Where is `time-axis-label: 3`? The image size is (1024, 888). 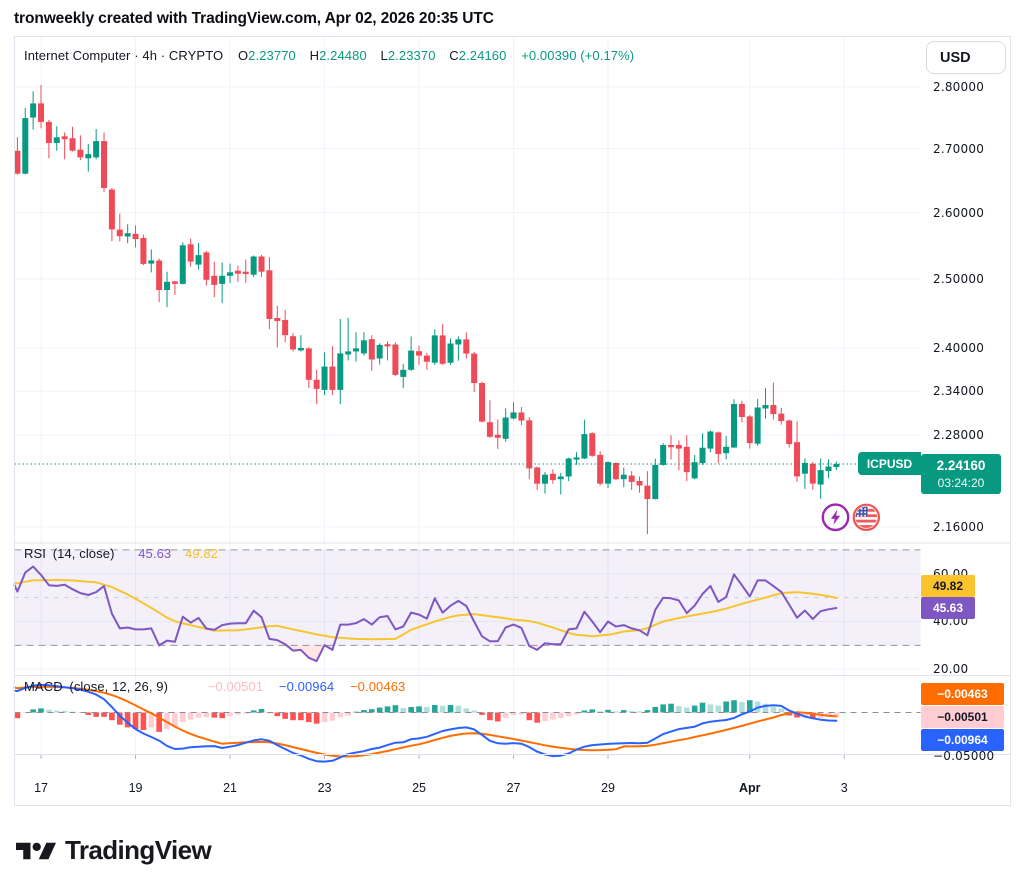 time-axis-label: 3 is located at coordinates (844, 788).